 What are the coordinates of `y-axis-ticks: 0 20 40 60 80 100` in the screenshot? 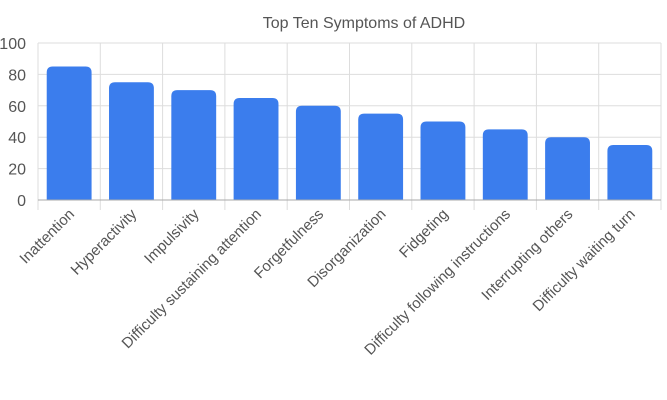 It's located at (13, 123).